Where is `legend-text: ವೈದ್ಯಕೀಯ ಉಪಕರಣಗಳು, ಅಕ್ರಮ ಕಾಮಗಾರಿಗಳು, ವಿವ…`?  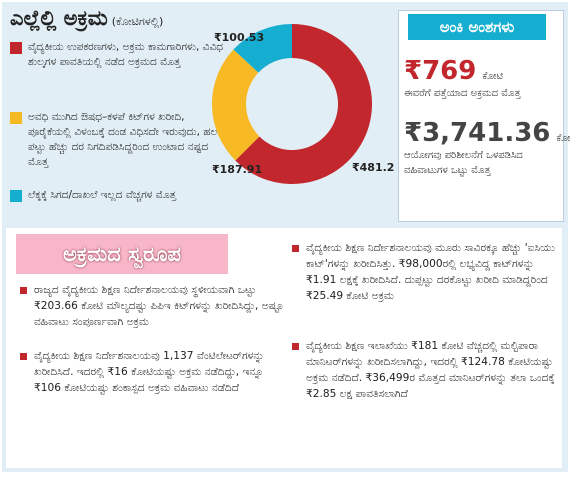 legend-text: ವೈದ್ಯಕೀಯ ಉಪಕರಣಗಳು, ಅಕ್ರಮ ಕಾಮಗಾರಿಗಳು, ವಿವ… is located at coordinates (126, 54).